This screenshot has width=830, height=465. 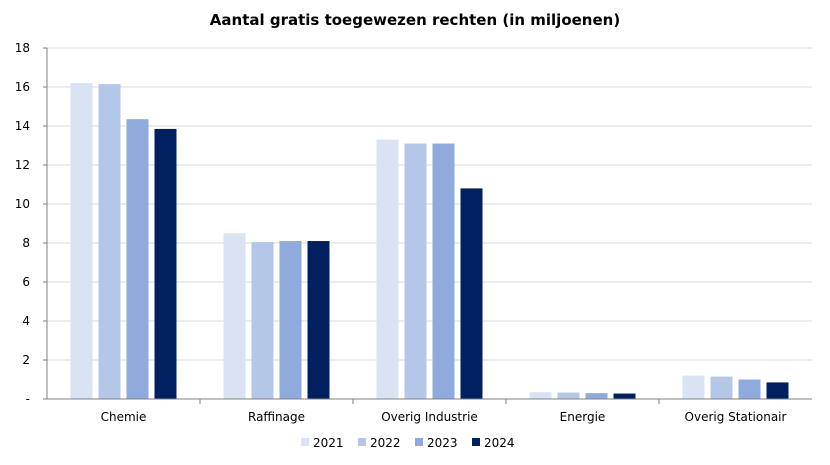 What do you see at coordinates (22, 165) in the screenshot?
I see `y-tick-label: 12` at bounding box center [22, 165].